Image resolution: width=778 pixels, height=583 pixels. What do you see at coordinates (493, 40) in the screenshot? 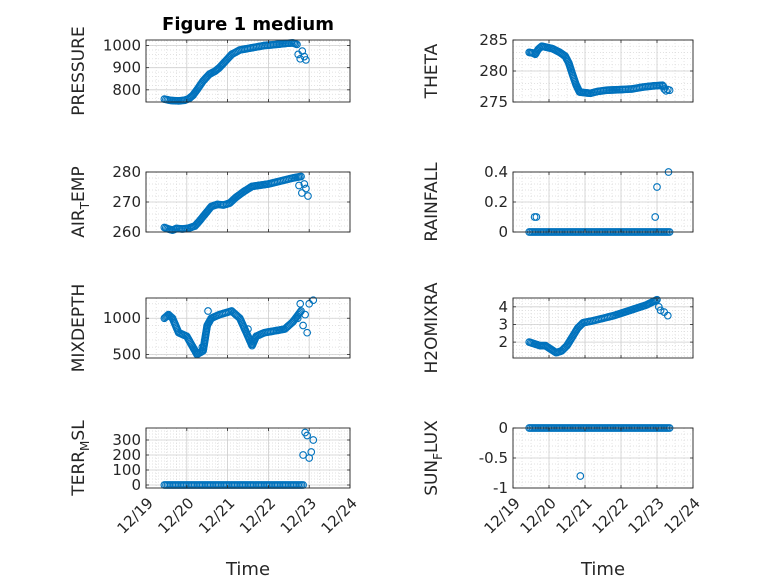
I see `y-tick-label: 285` at bounding box center [493, 40].